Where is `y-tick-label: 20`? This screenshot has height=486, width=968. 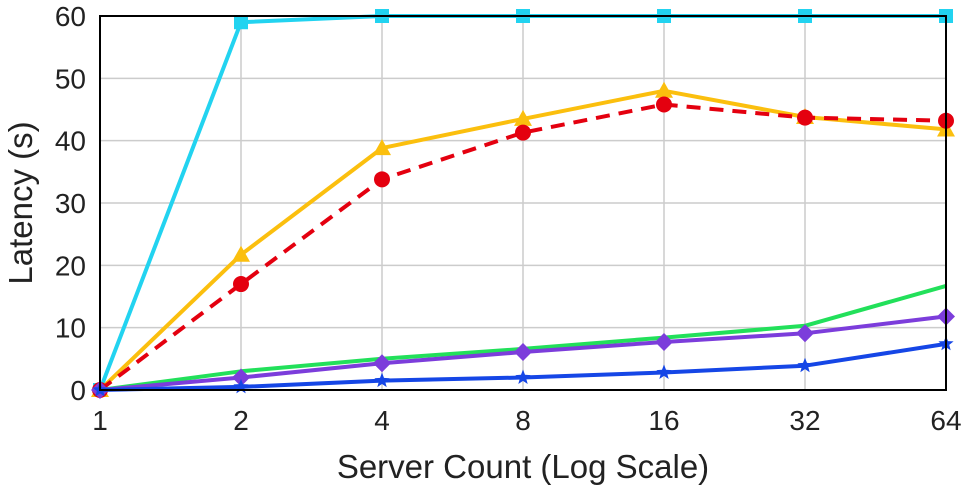 y-tick-label: 20 is located at coordinates (70, 265).